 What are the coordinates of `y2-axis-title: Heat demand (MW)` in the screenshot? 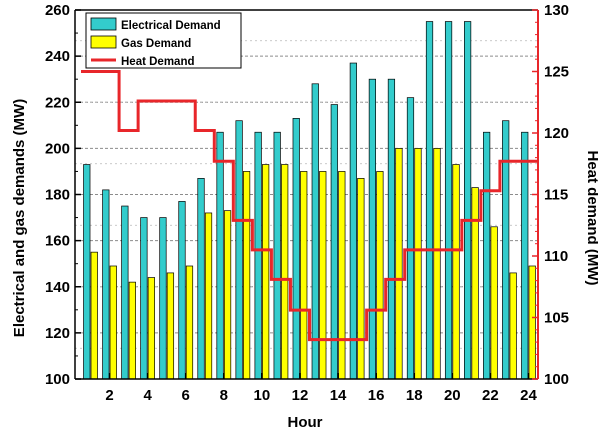 It's located at (591, 218).